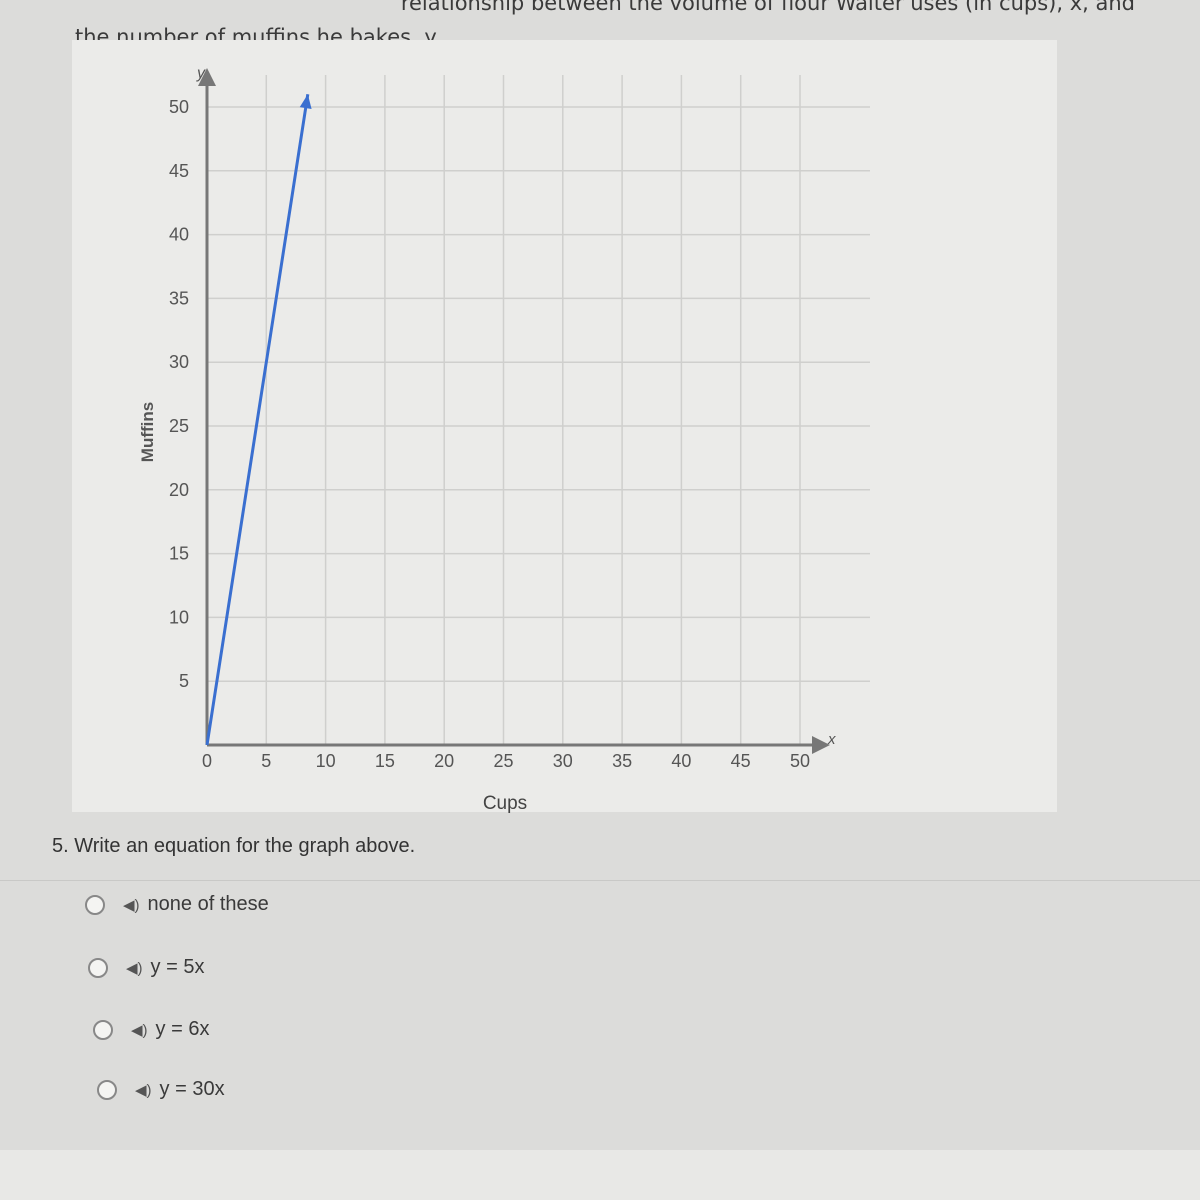  I want to click on x-axis-label: Cups, so click(505, 803).